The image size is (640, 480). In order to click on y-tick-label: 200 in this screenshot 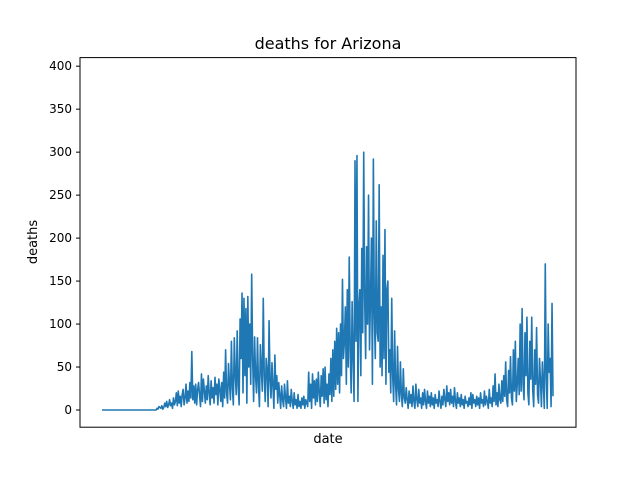, I will do `click(60, 238)`.